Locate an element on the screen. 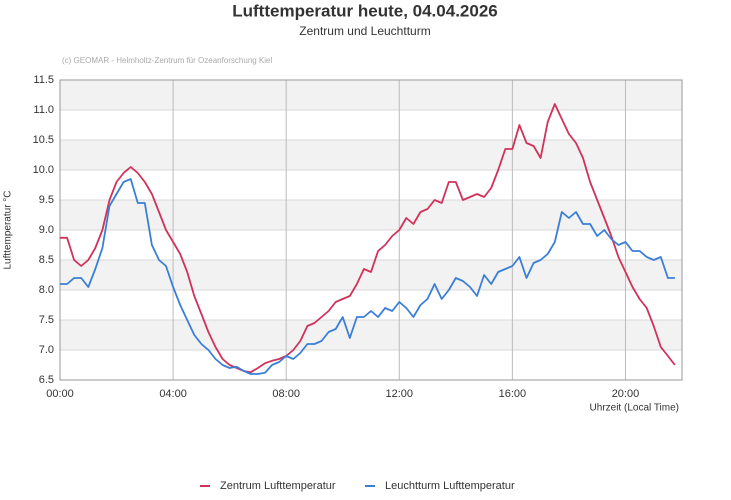 Image resolution: width=731 pixels, height=500 pixels. legend-label: Zentrum Lufttemperatur is located at coordinates (278, 486).